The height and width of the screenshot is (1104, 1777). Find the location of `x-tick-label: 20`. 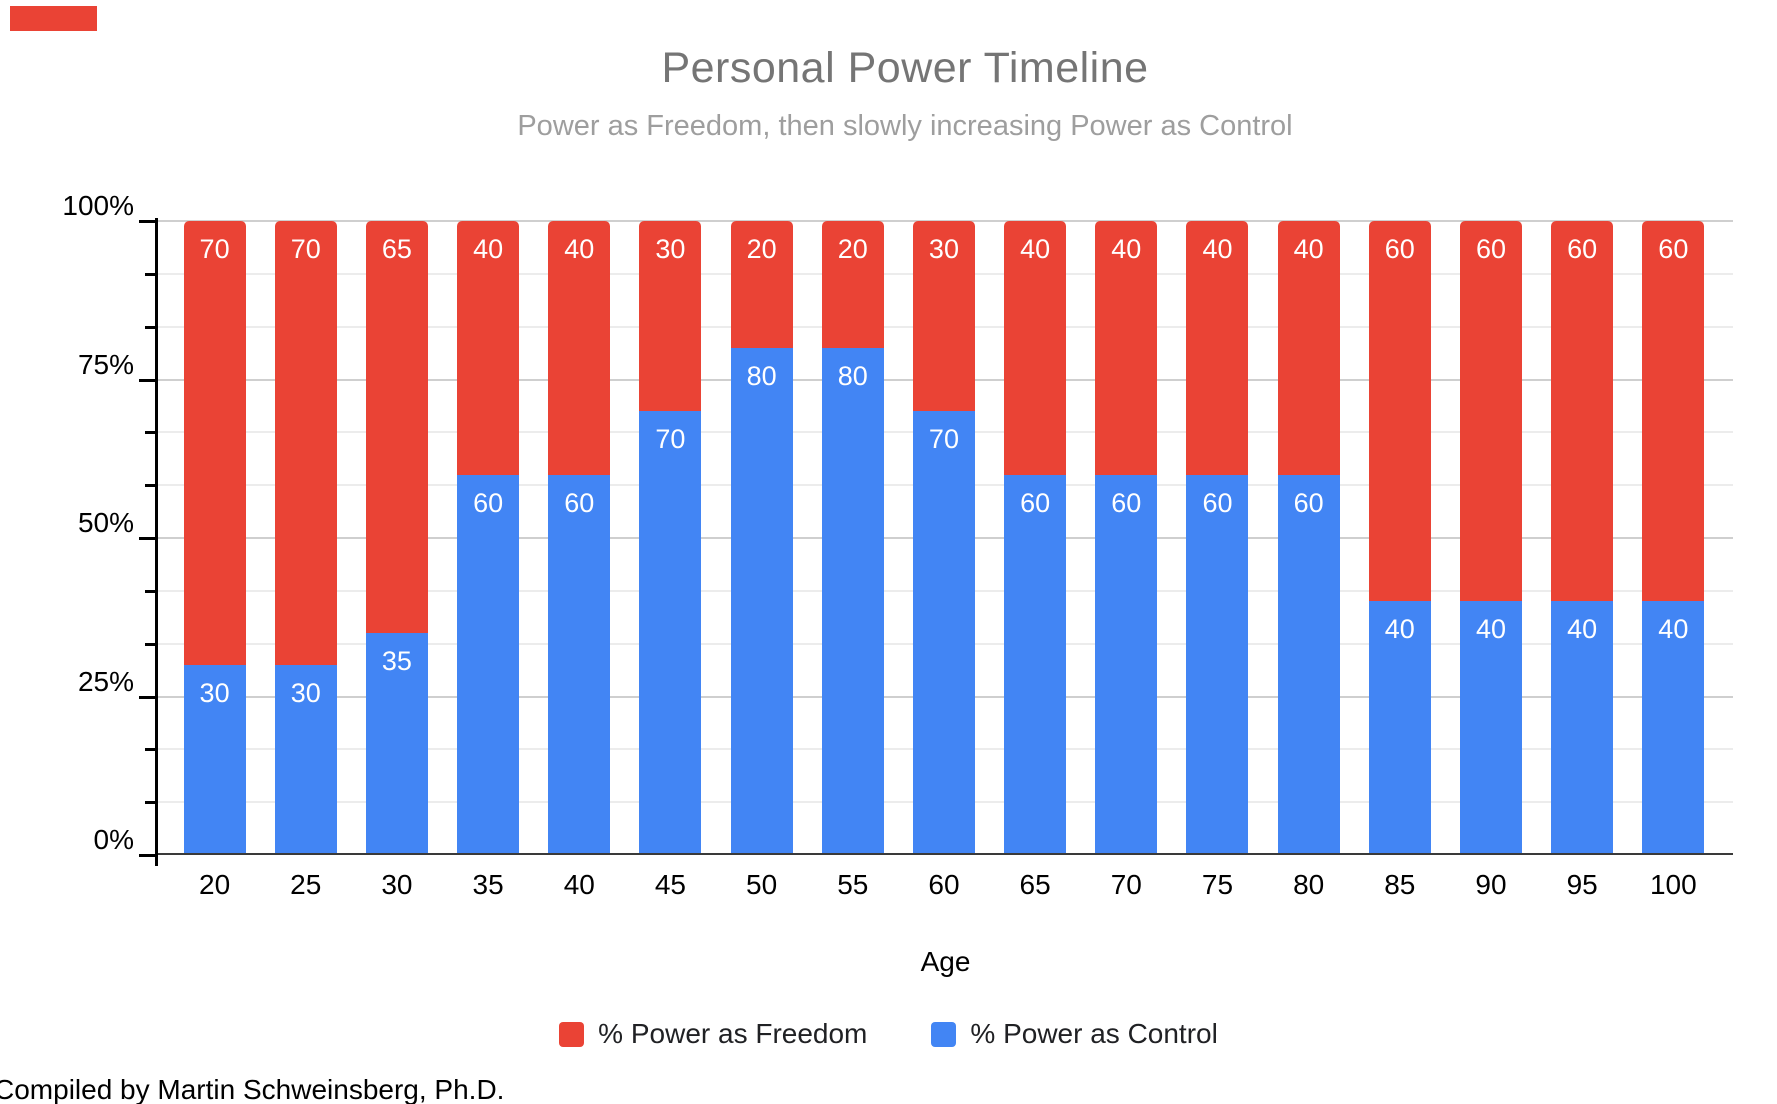

x-tick-label: 20 is located at coordinates (215, 884).